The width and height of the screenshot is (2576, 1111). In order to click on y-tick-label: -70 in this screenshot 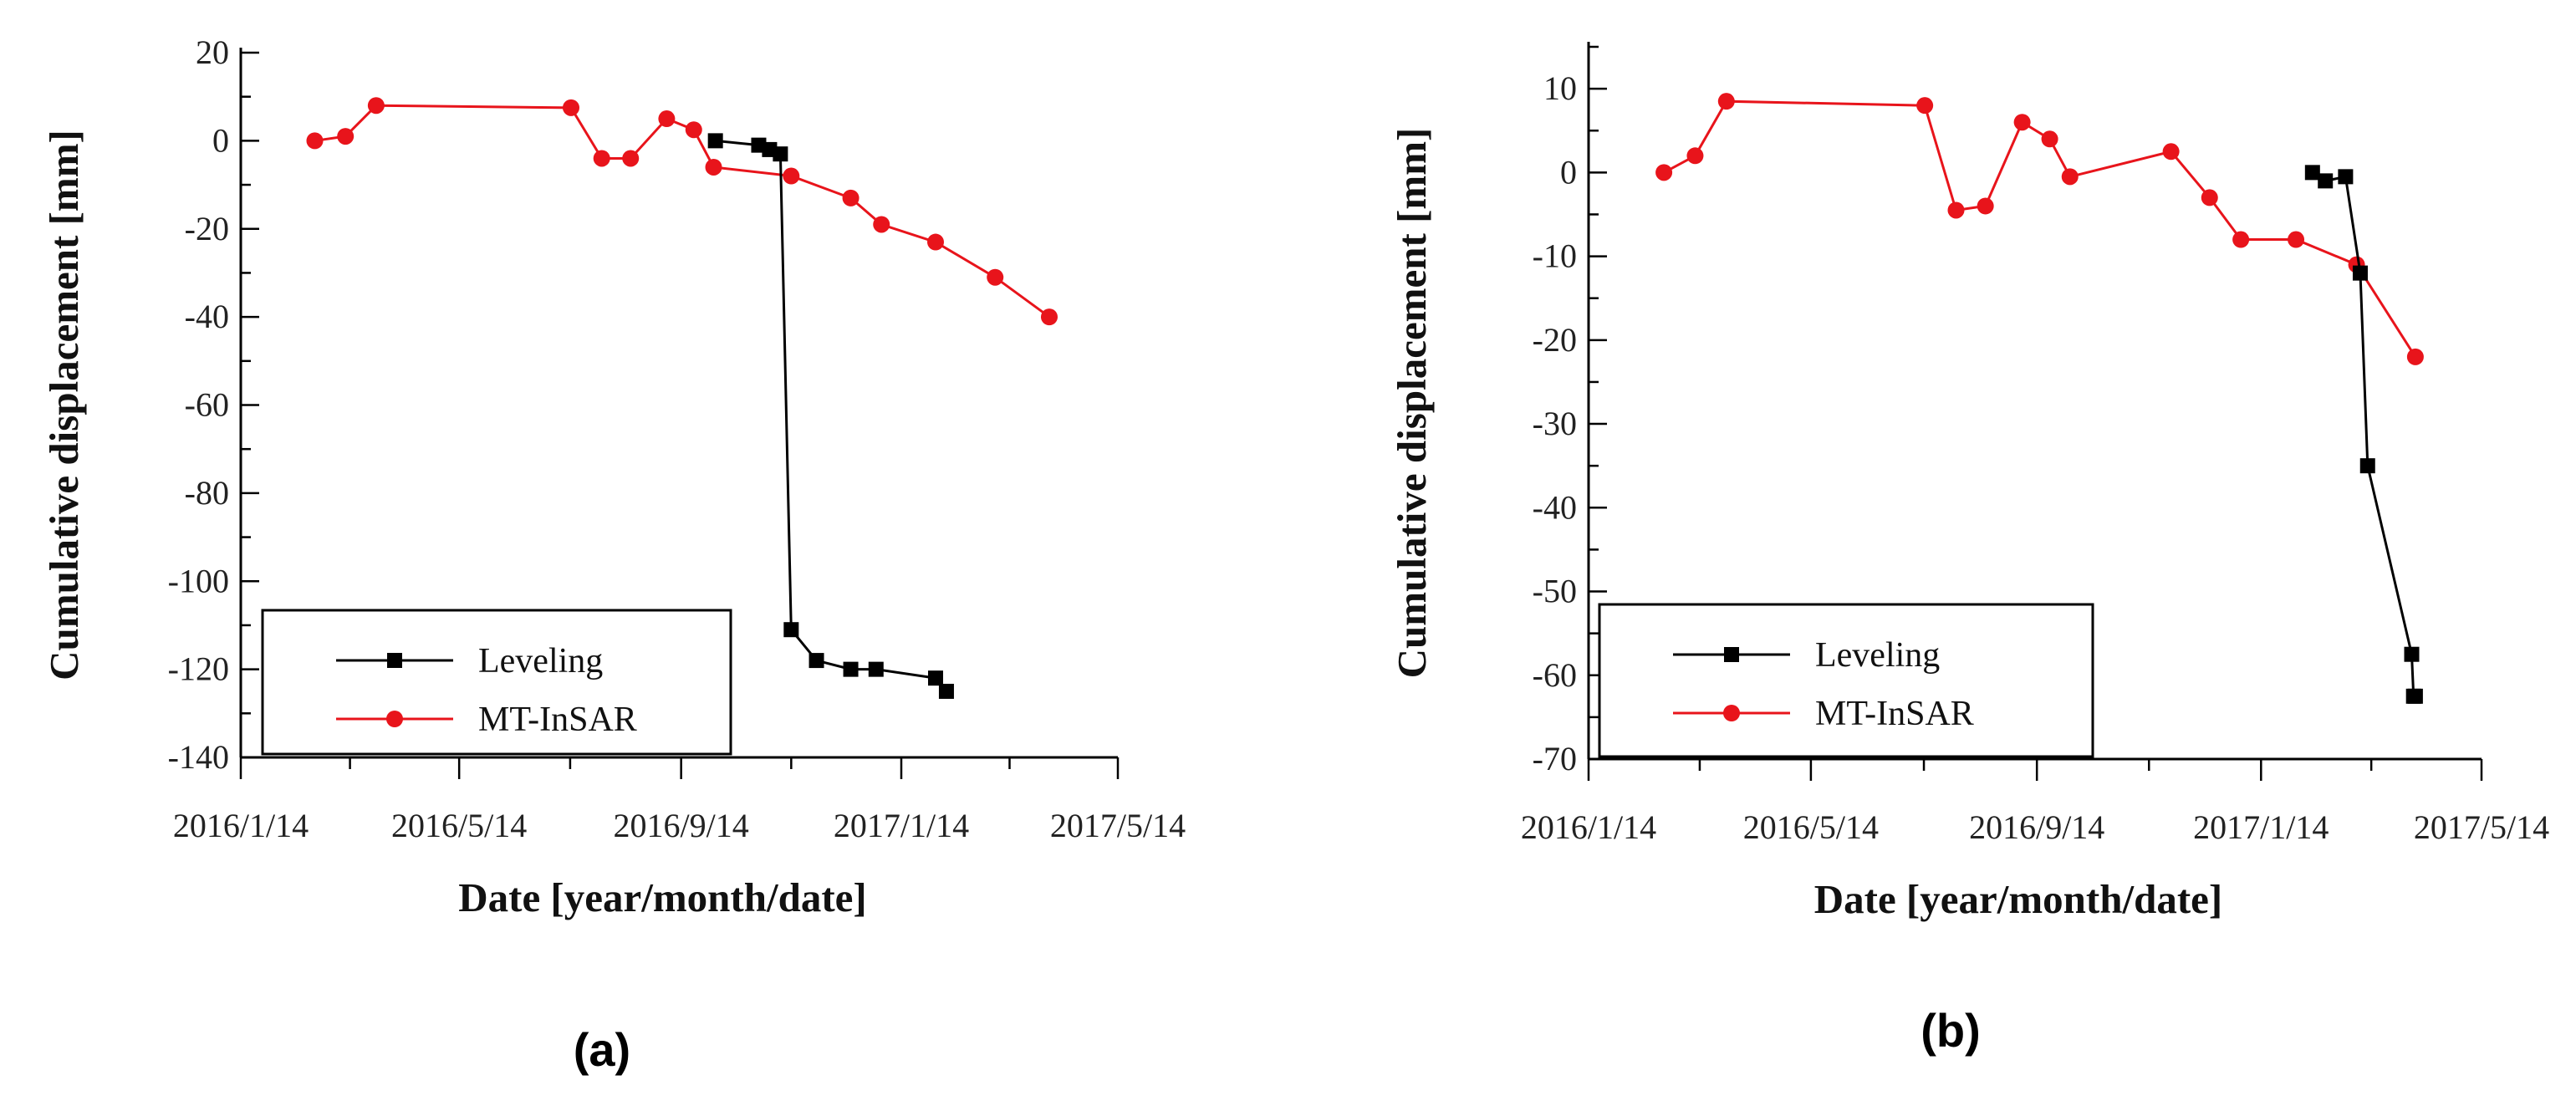, I will do `click(1555, 758)`.